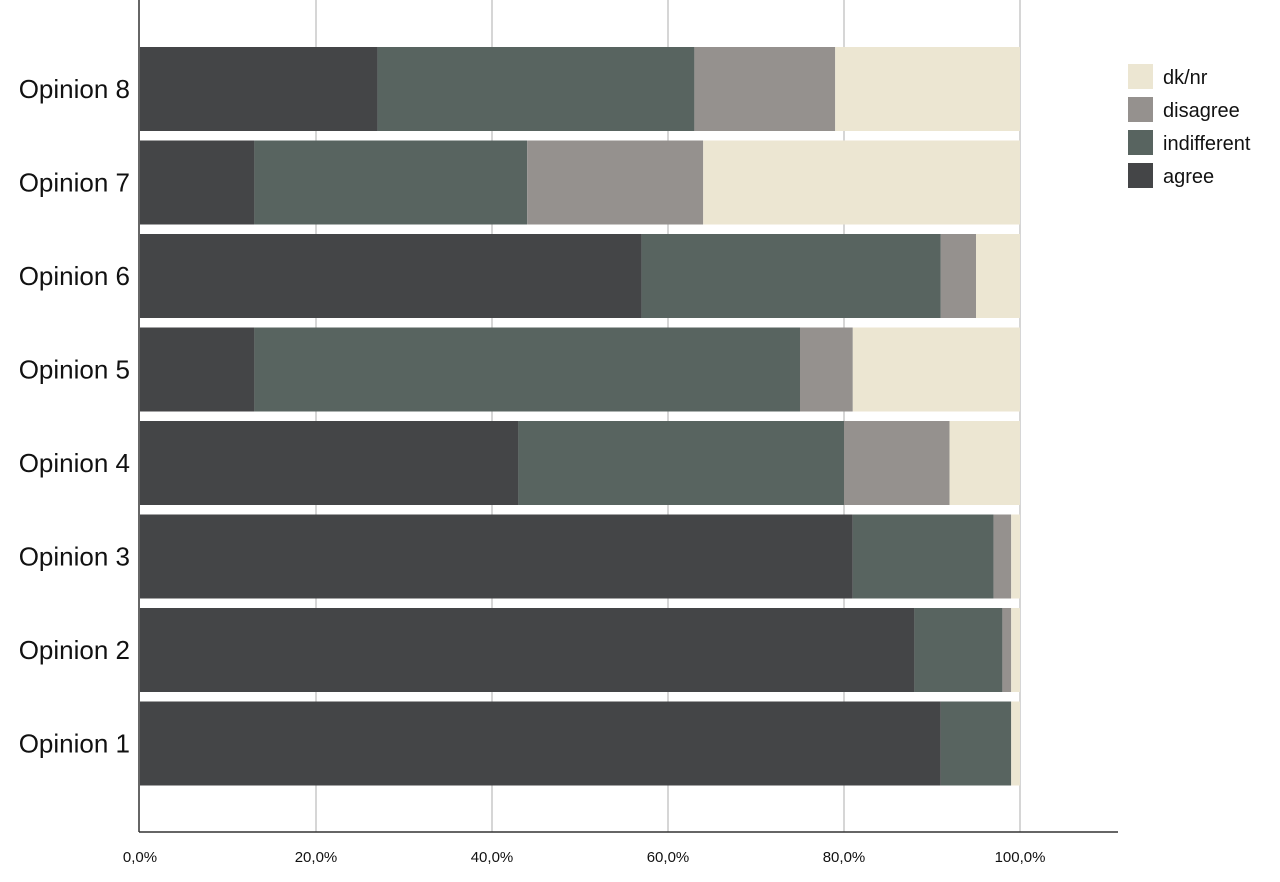  I want to click on x-tick-label-1: 20,0%, so click(316, 857).